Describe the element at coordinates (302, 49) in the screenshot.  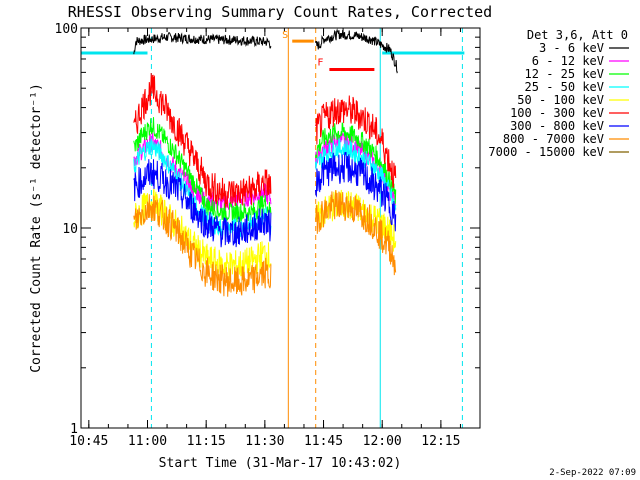
I see `flag-markers: SF` at that location.